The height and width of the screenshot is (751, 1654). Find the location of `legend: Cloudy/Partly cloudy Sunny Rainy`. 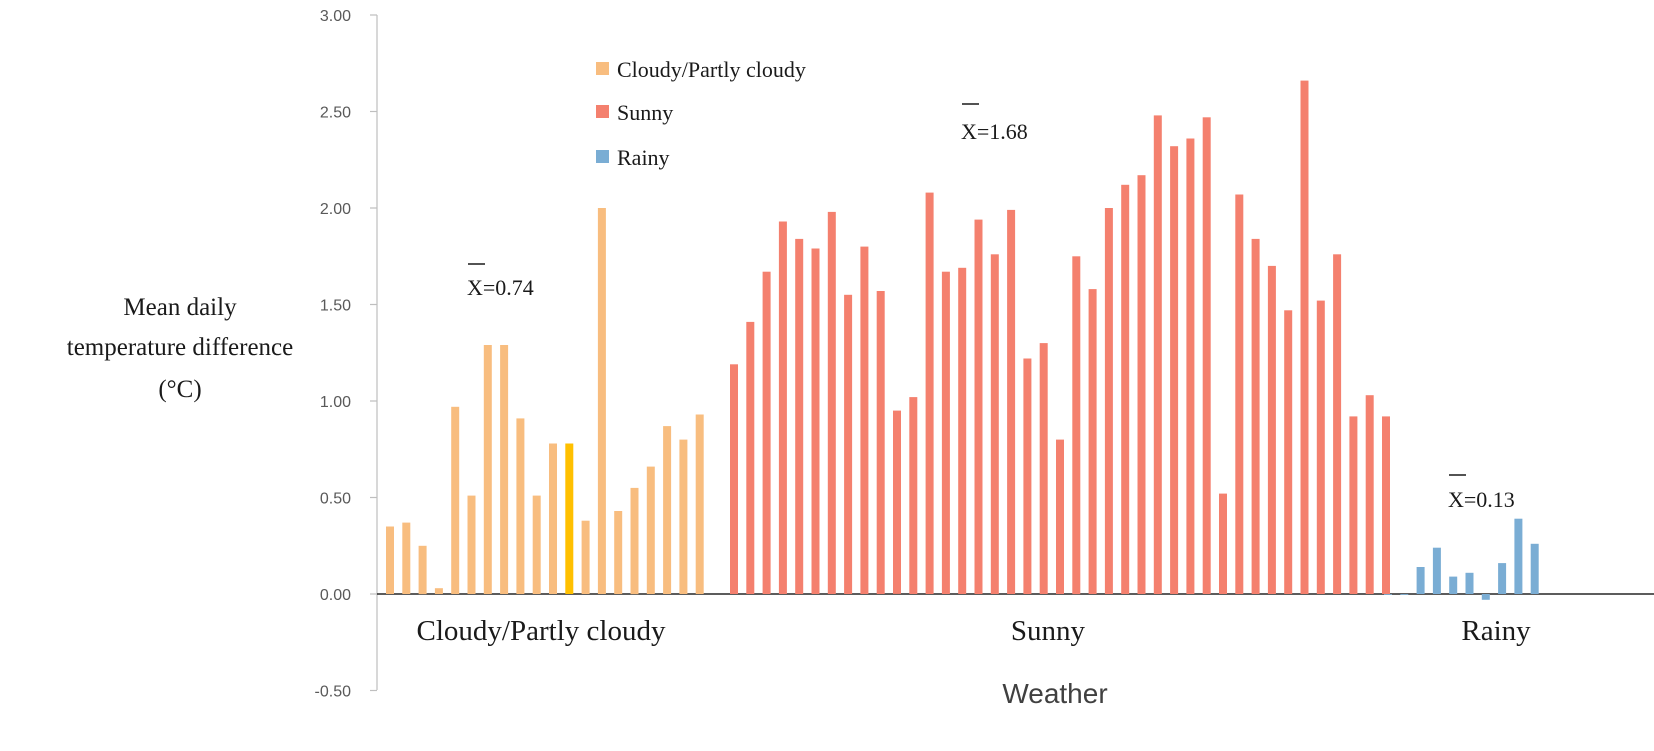

legend: Cloudy/Partly cloudy Sunny Rainy is located at coordinates (701, 113).